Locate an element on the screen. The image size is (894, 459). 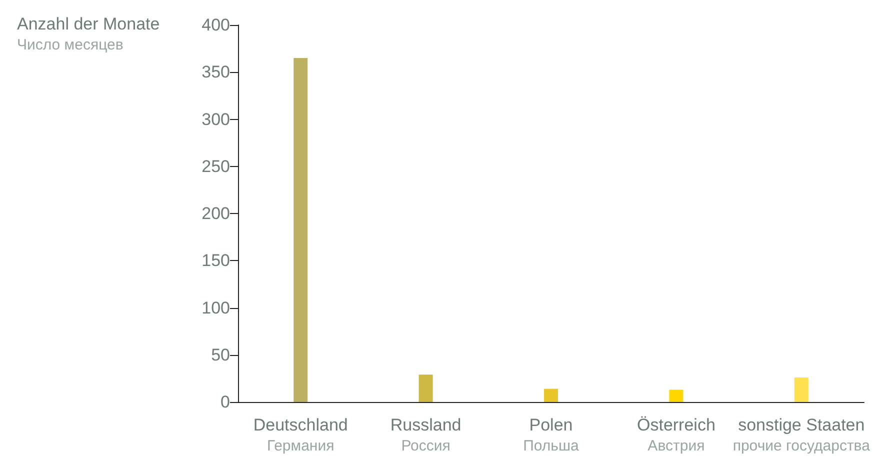
x-tick-label: sonstige Staaten прочие государства is located at coordinates (801, 435).